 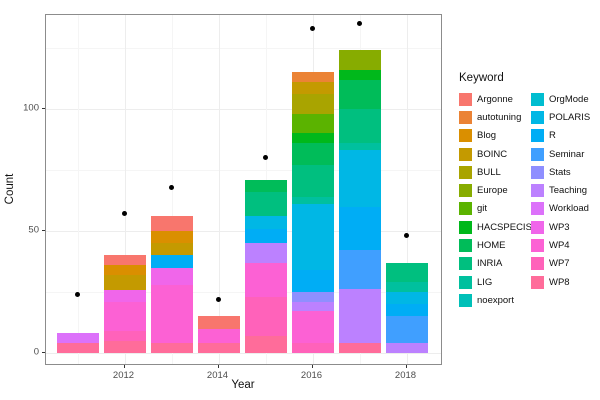 I want to click on x-tick, so click(x=312, y=366).